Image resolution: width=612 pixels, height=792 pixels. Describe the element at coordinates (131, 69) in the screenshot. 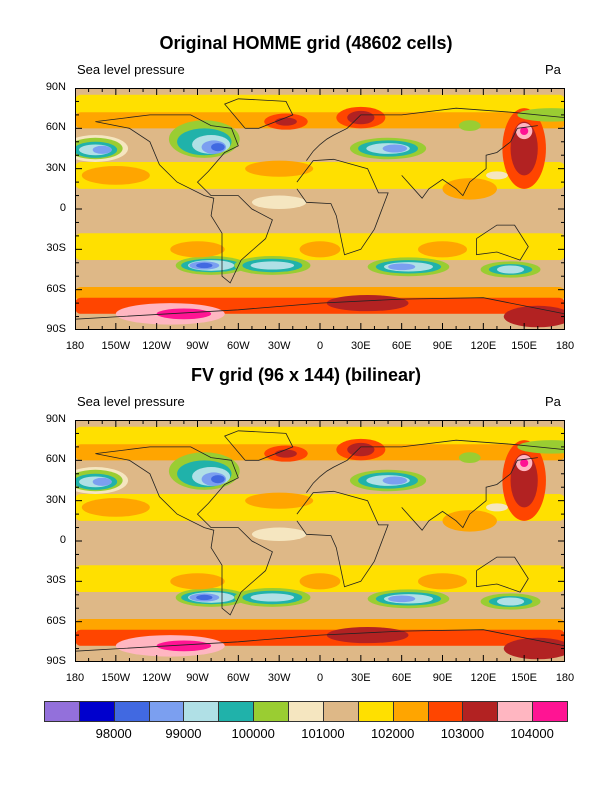

I see `left-string: Sea level pressure` at that location.